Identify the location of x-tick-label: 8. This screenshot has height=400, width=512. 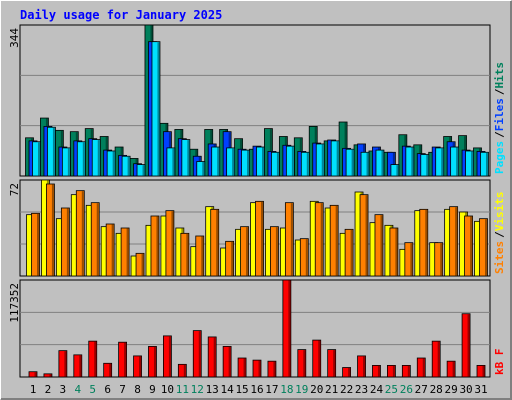
(137, 389).